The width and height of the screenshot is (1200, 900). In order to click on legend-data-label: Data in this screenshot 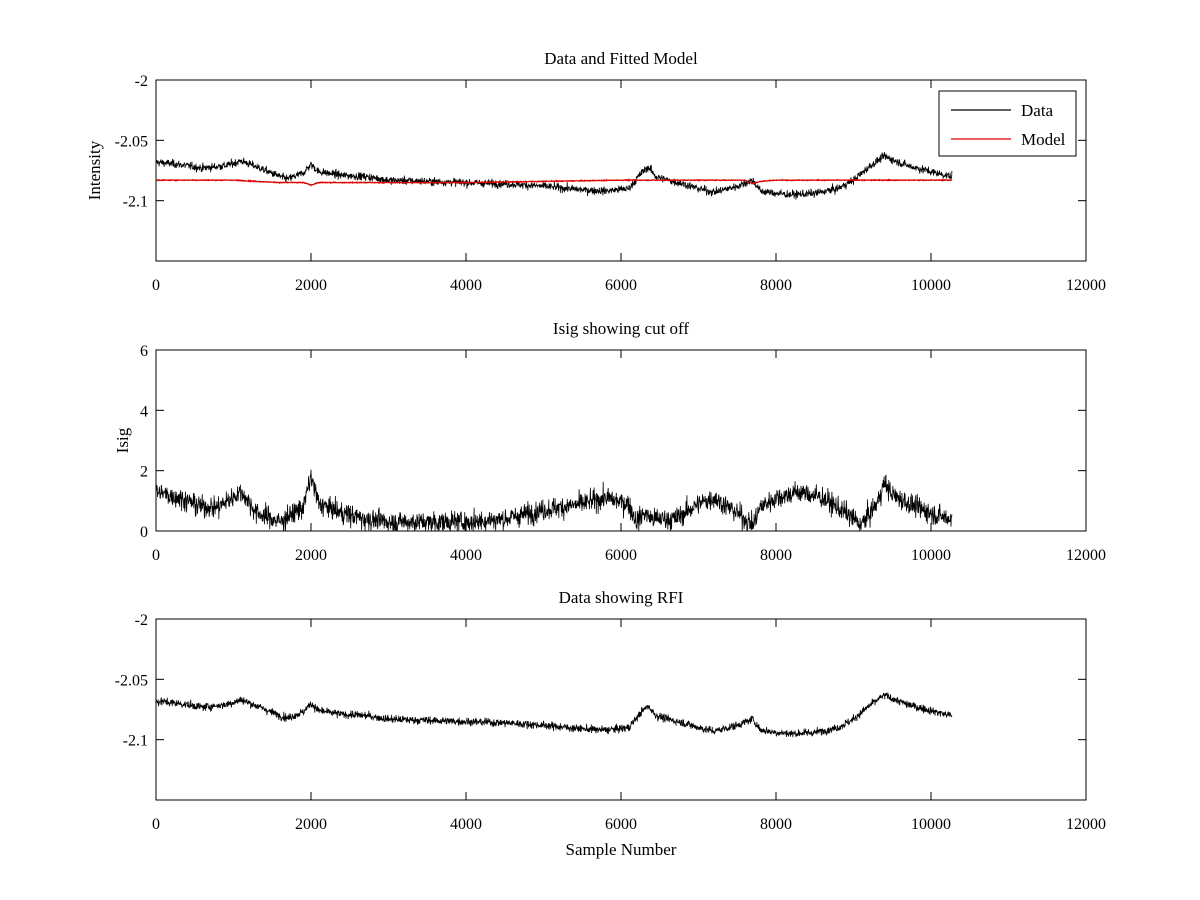, I will do `click(1037, 110)`.